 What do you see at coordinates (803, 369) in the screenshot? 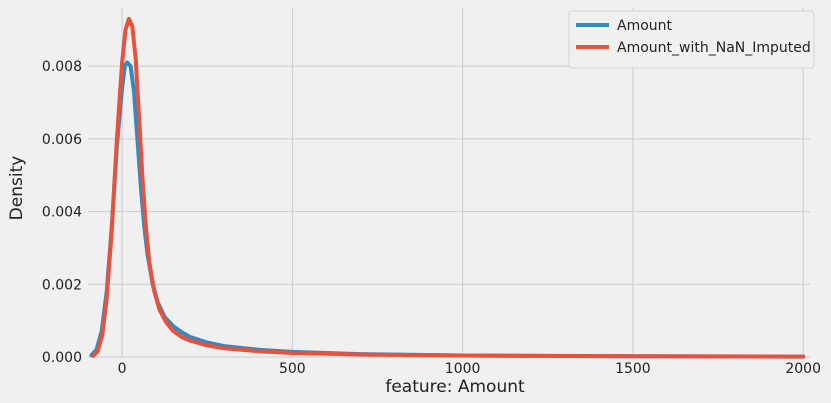
I see `x-tick-label-4: 2000` at bounding box center [803, 369].